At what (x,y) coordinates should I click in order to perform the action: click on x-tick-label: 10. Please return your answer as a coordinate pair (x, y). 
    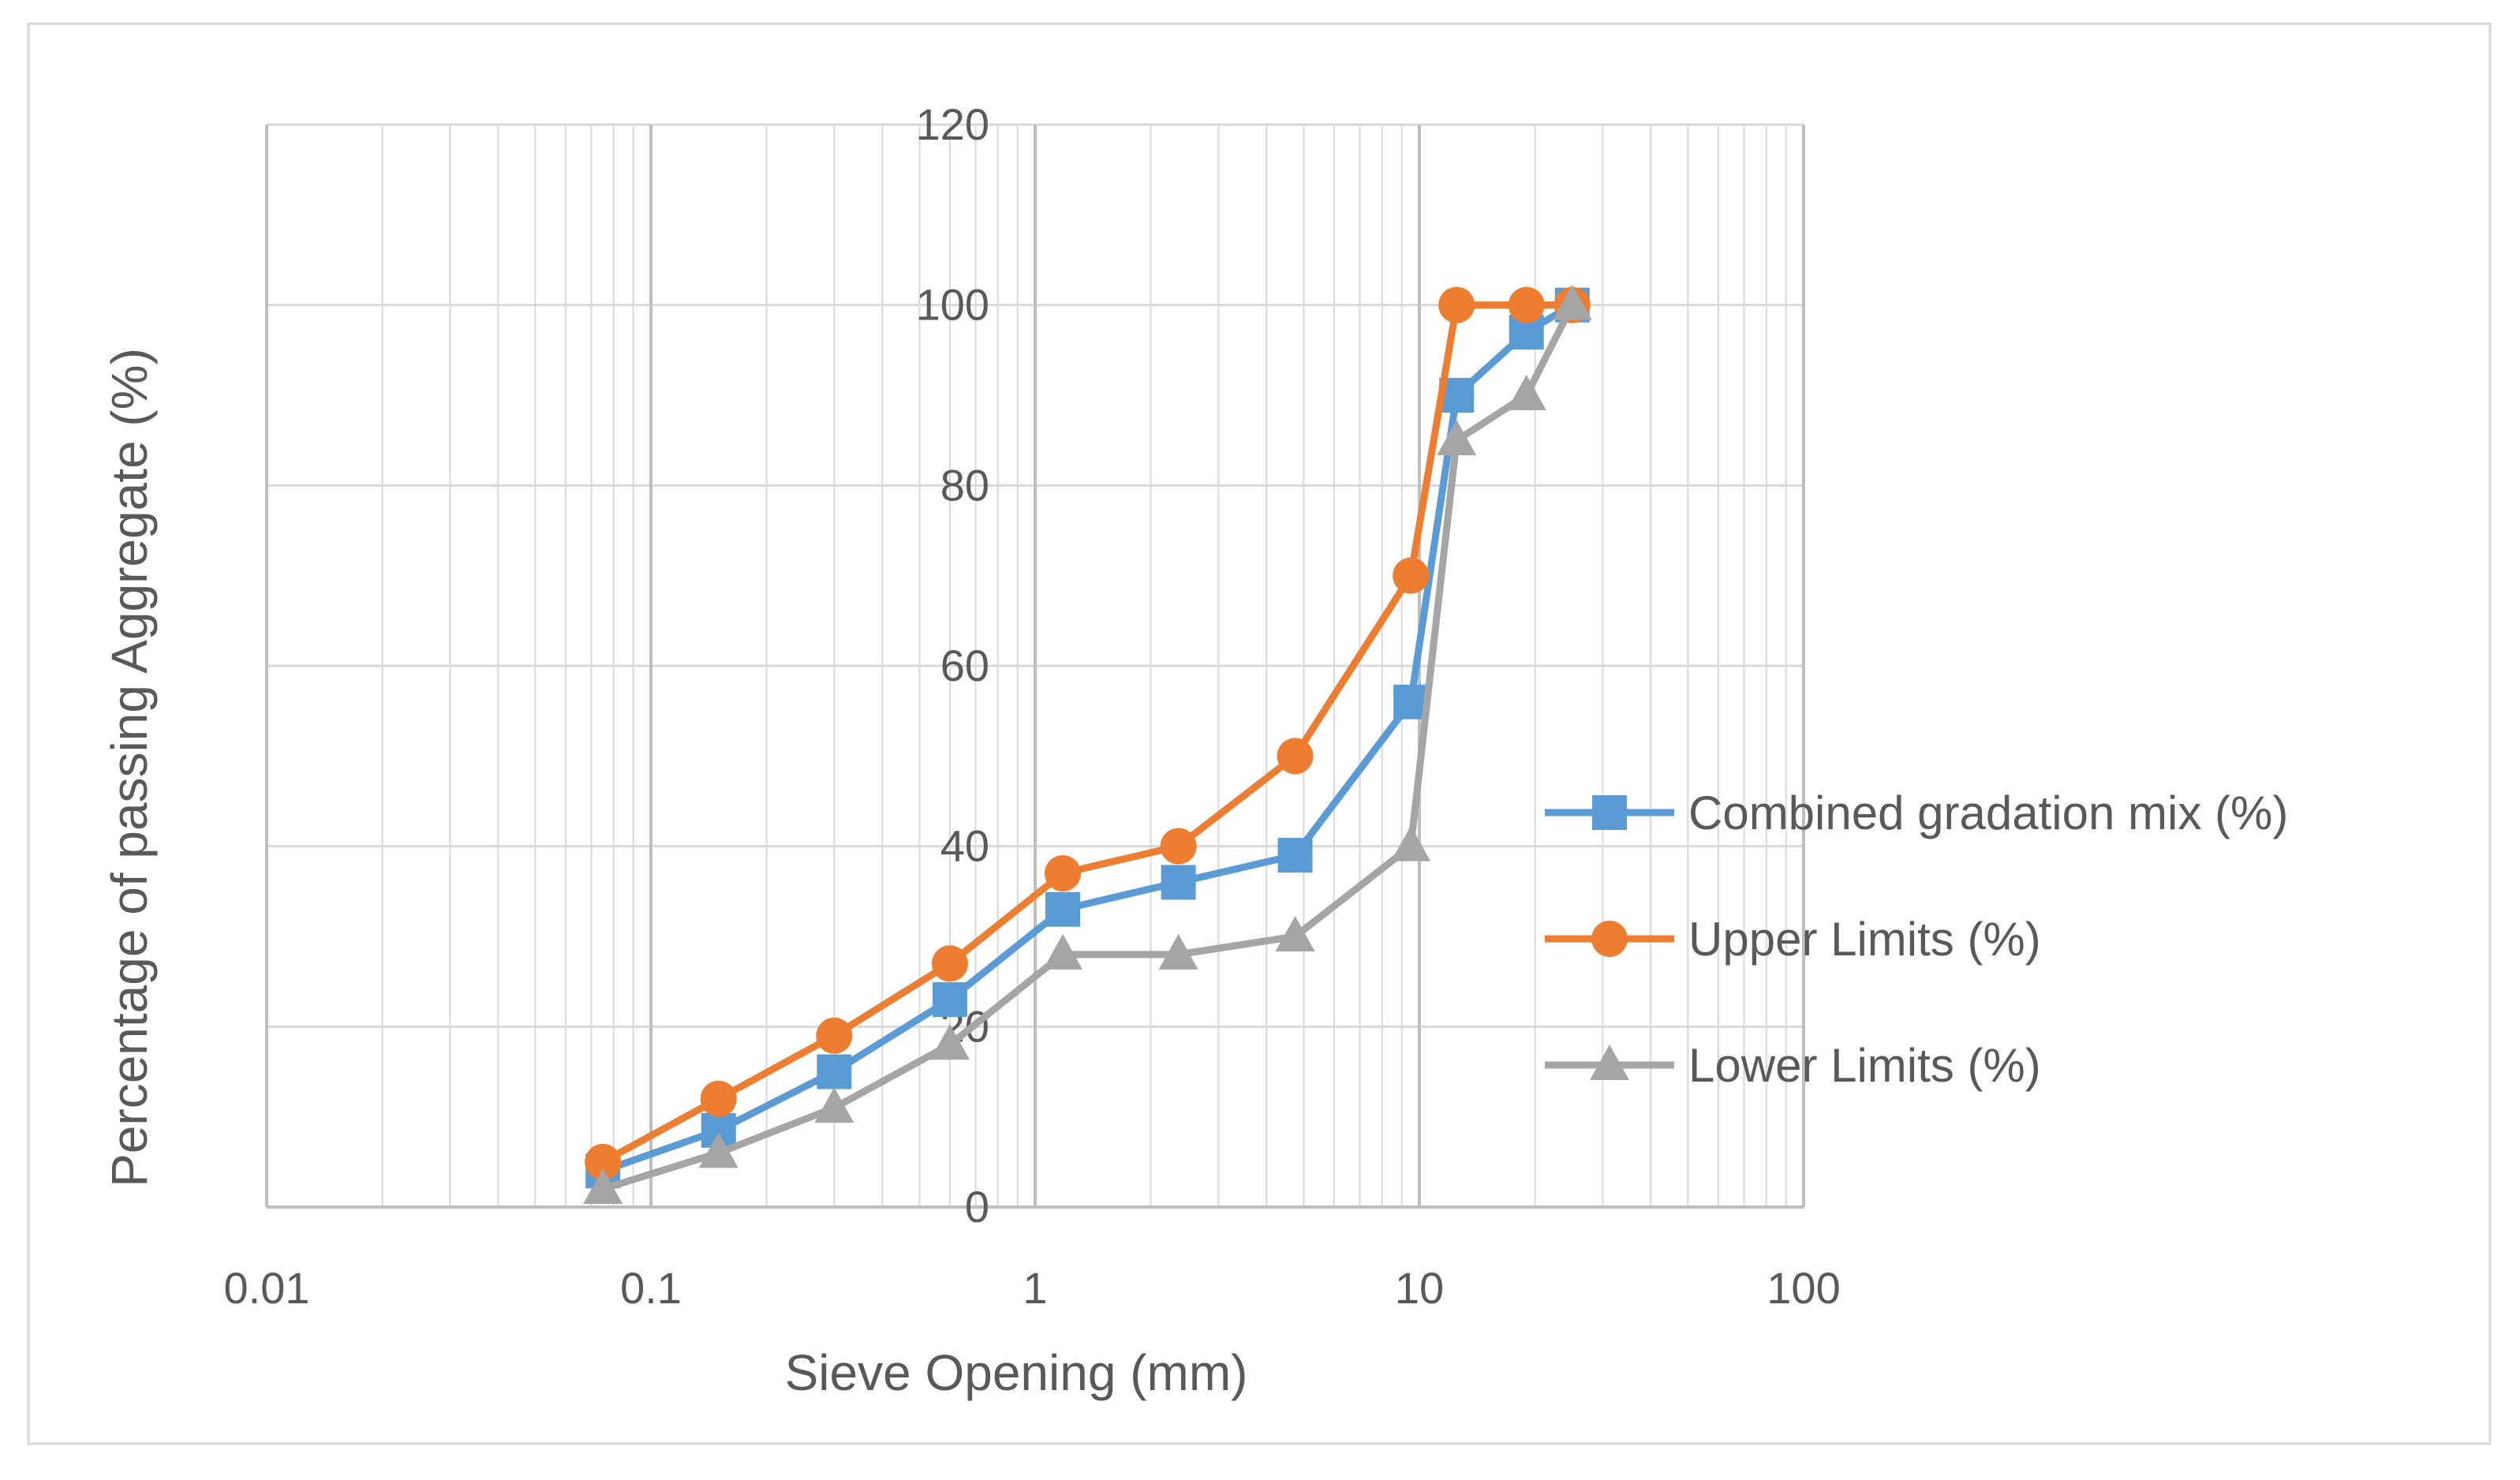
    Looking at the image, I should click on (1419, 1288).